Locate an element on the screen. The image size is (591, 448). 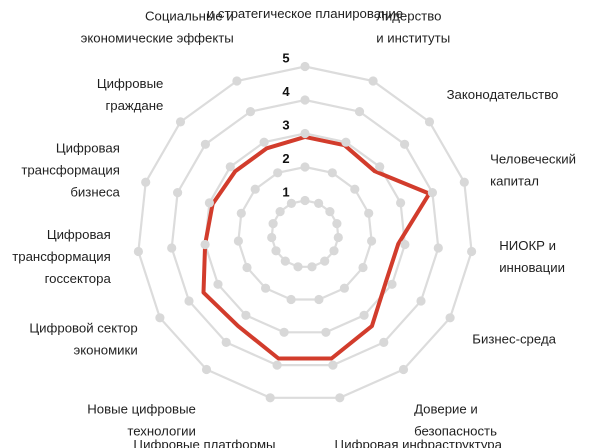
axis-label-line: и институты is located at coordinates (413, 38).